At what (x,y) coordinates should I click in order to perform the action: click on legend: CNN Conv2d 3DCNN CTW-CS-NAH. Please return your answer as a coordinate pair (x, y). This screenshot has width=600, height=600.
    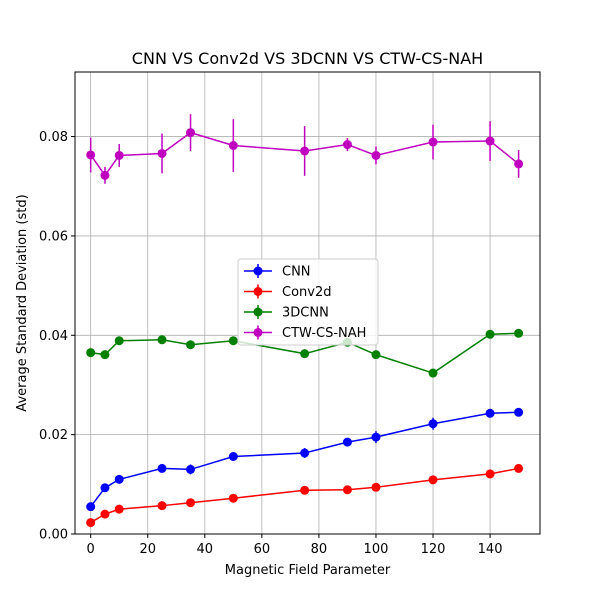
    Looking at the image, I should click on (308, 302).